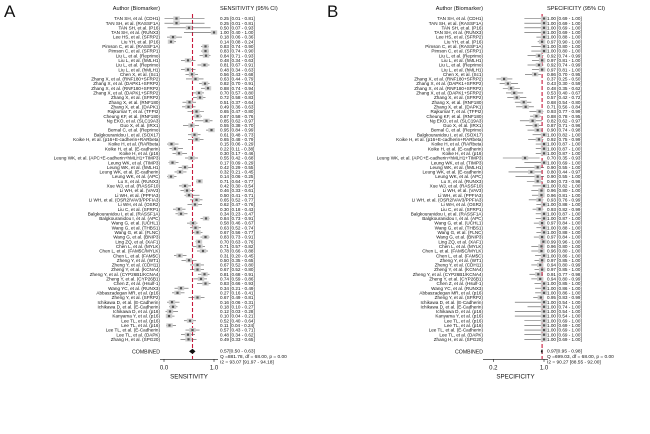 This screenshot has height=434, width=650. Describe the element at coordinates (462, 60) in the screenshot. I see `study-label: Liu L, et al. (hMLH1)` at that location.